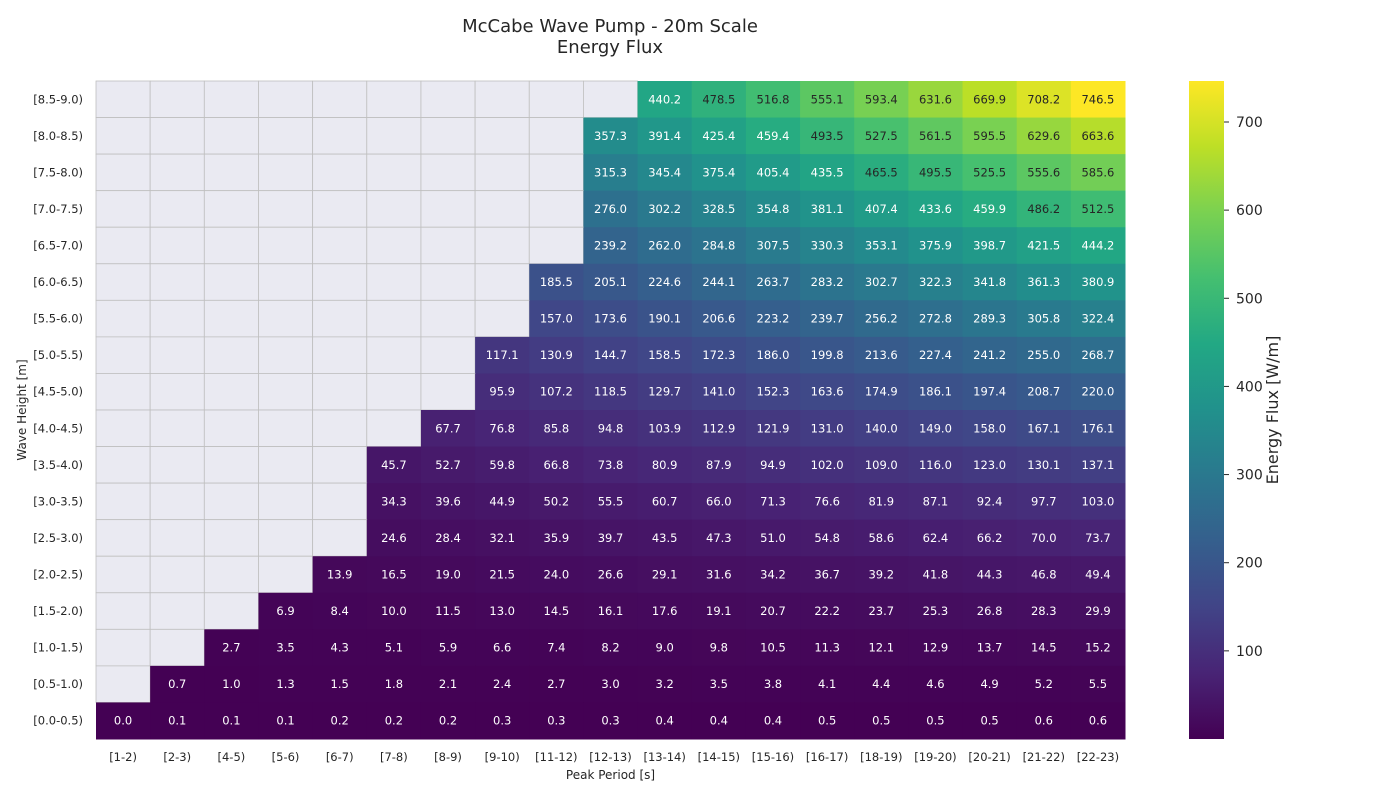 Image resolution: width=1400 pixels, height=800 pixels. I want to click on heatmap-cell-label: 1.0, so click(231, 684).